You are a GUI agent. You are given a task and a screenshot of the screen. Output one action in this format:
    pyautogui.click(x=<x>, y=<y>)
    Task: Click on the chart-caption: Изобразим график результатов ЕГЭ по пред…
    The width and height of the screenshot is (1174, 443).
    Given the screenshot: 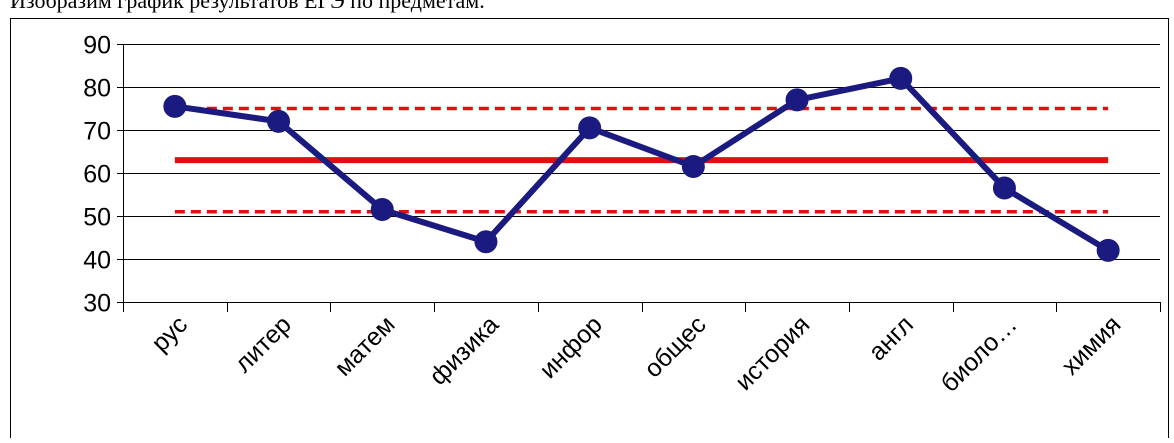 What is the action you would take?
    pyautogui.click(x=247, y=6)
    